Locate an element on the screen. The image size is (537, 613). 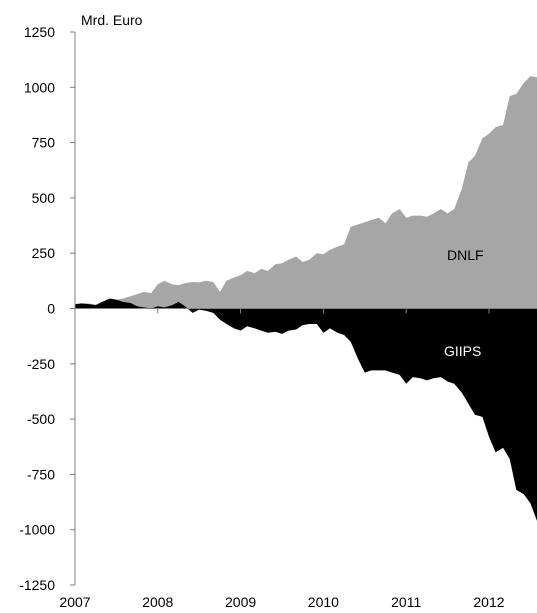
y-tick-label: 1250 is located at coordinates (39, 32).